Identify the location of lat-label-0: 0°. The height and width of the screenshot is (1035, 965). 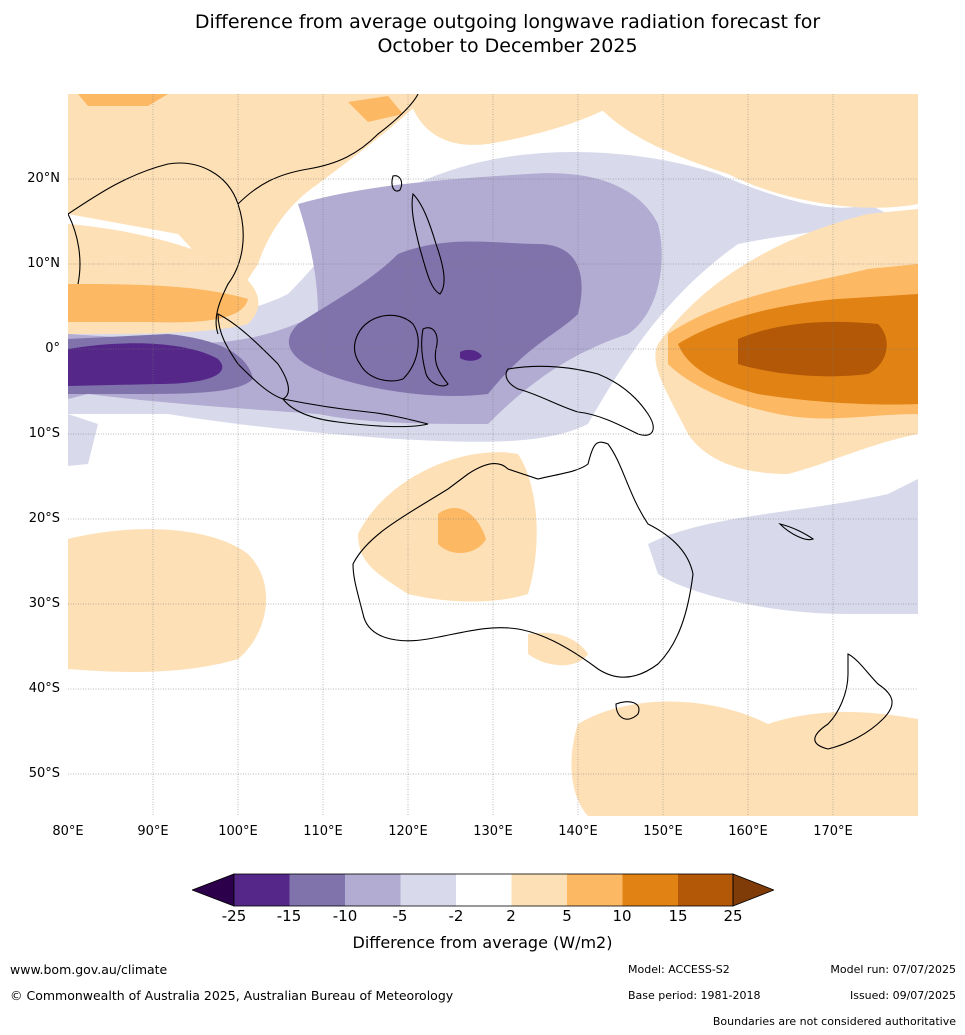
(52, 348).